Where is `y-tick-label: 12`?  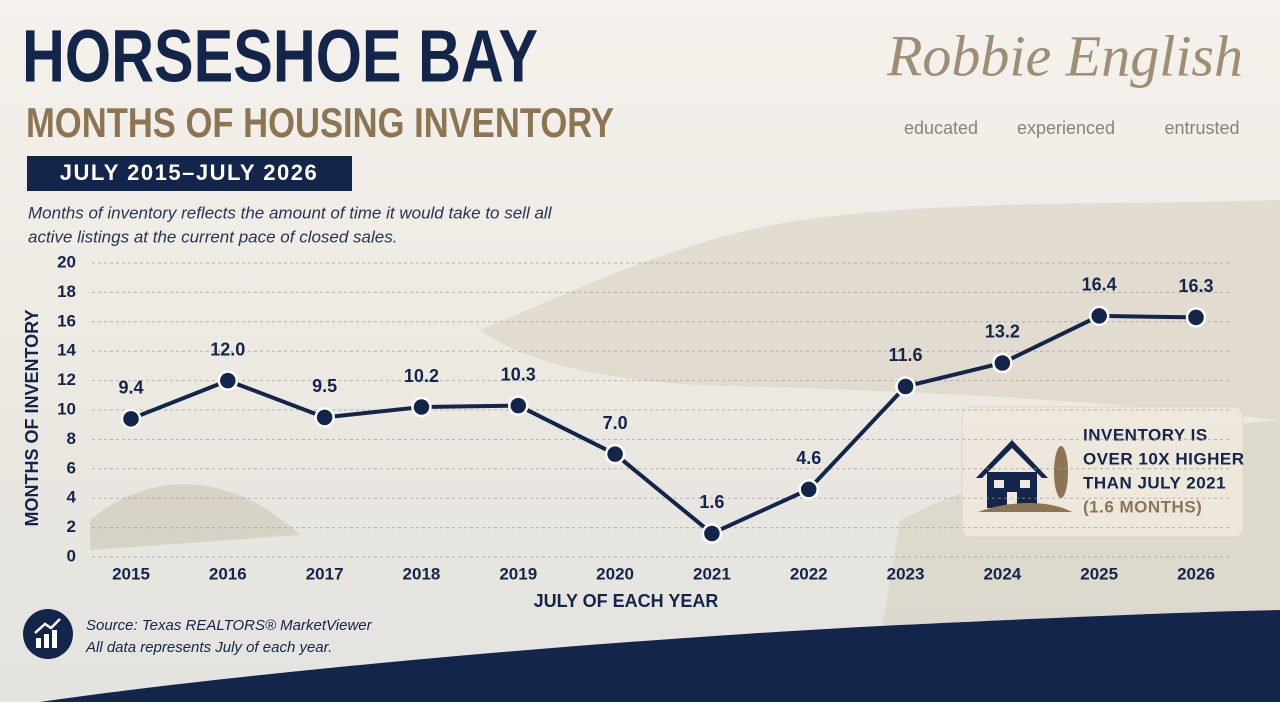
y-tick-label: 12 is located at coordinates (66, 379).